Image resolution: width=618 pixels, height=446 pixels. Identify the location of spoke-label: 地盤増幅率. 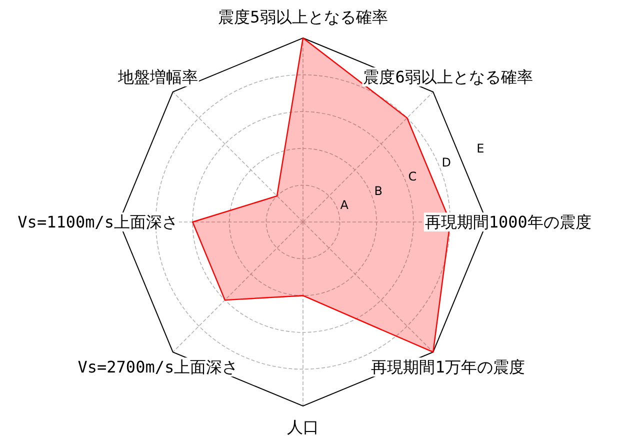
(157, 76).